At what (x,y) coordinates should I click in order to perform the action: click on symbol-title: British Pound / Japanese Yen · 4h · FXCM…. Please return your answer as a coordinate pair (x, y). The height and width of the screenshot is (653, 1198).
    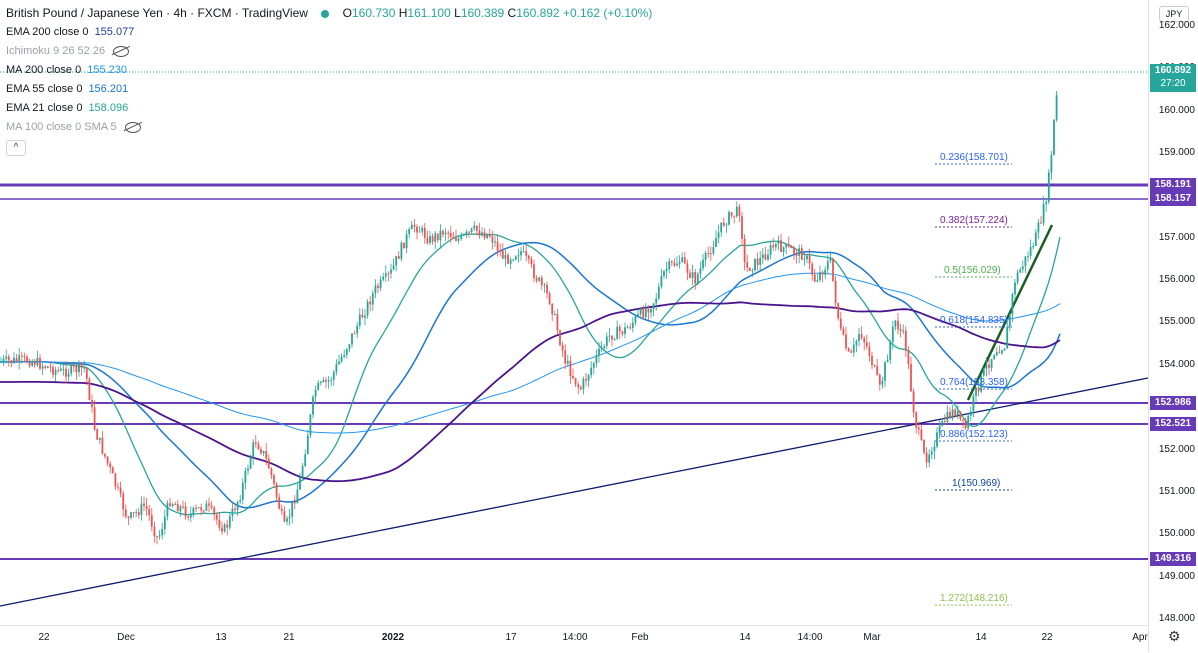
    Looking at the image, I should click on (157, 13).